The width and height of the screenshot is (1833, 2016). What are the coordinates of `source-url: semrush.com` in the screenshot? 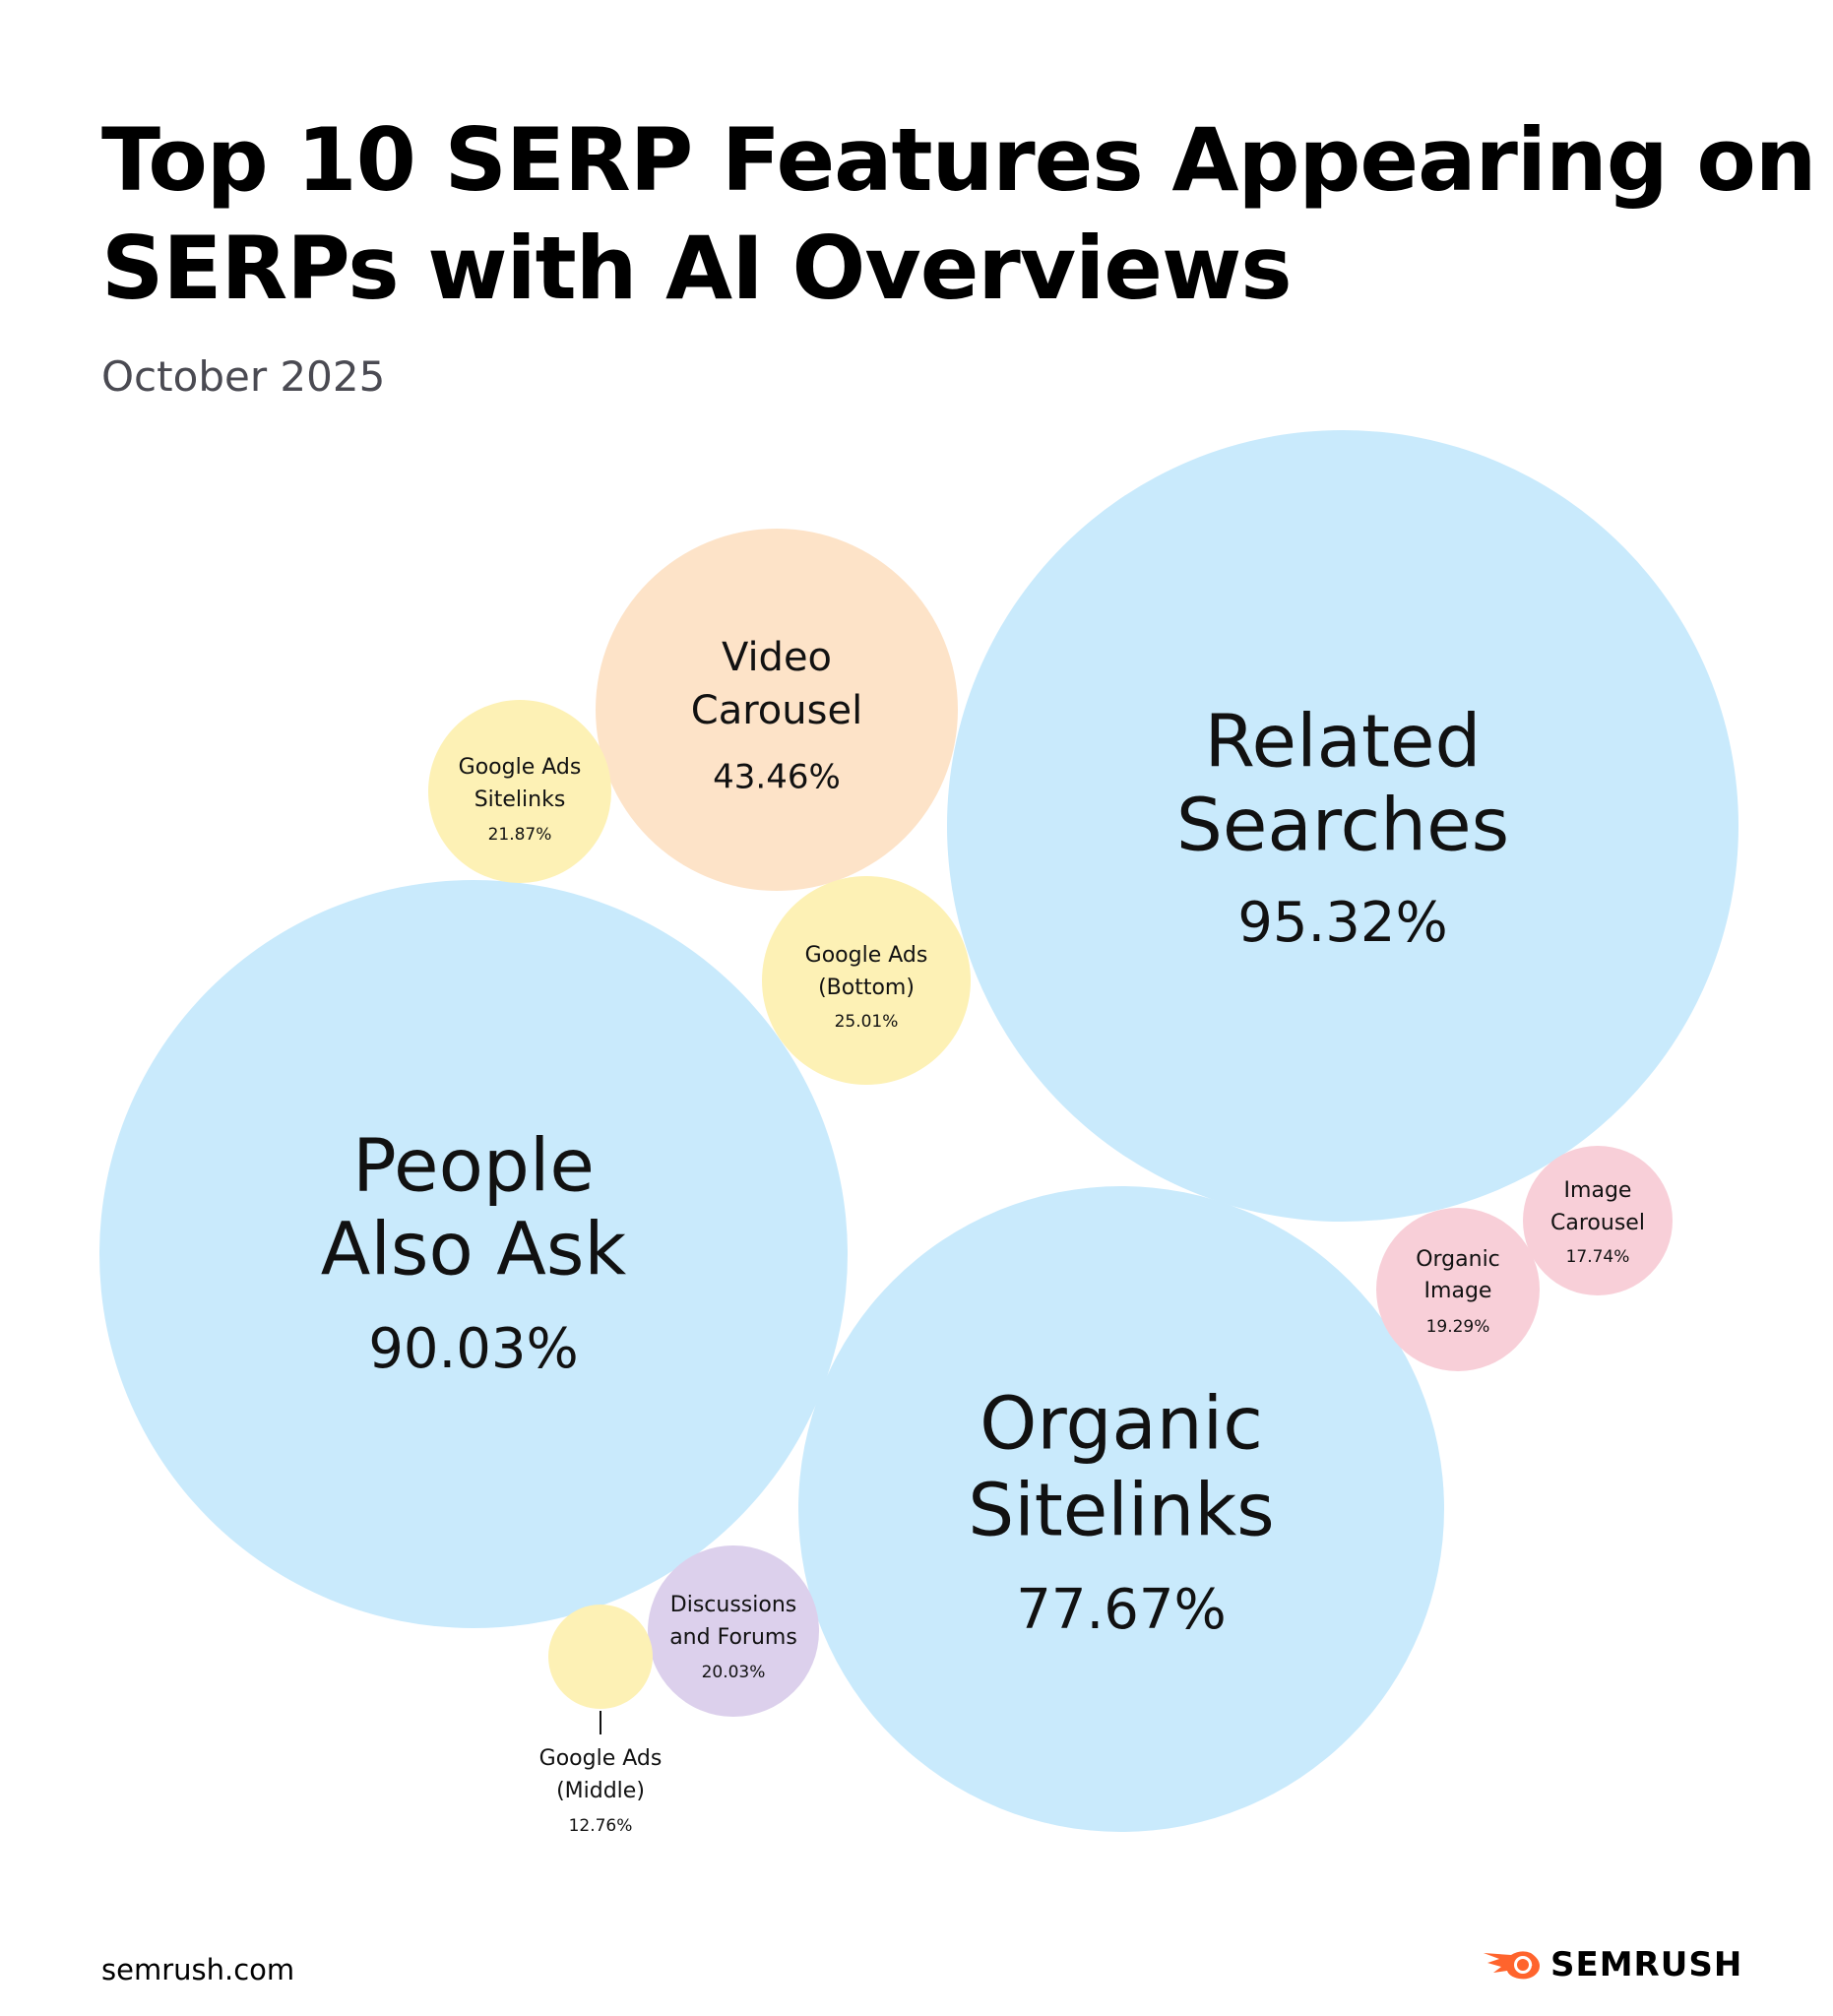 It's located at (198, 1969).